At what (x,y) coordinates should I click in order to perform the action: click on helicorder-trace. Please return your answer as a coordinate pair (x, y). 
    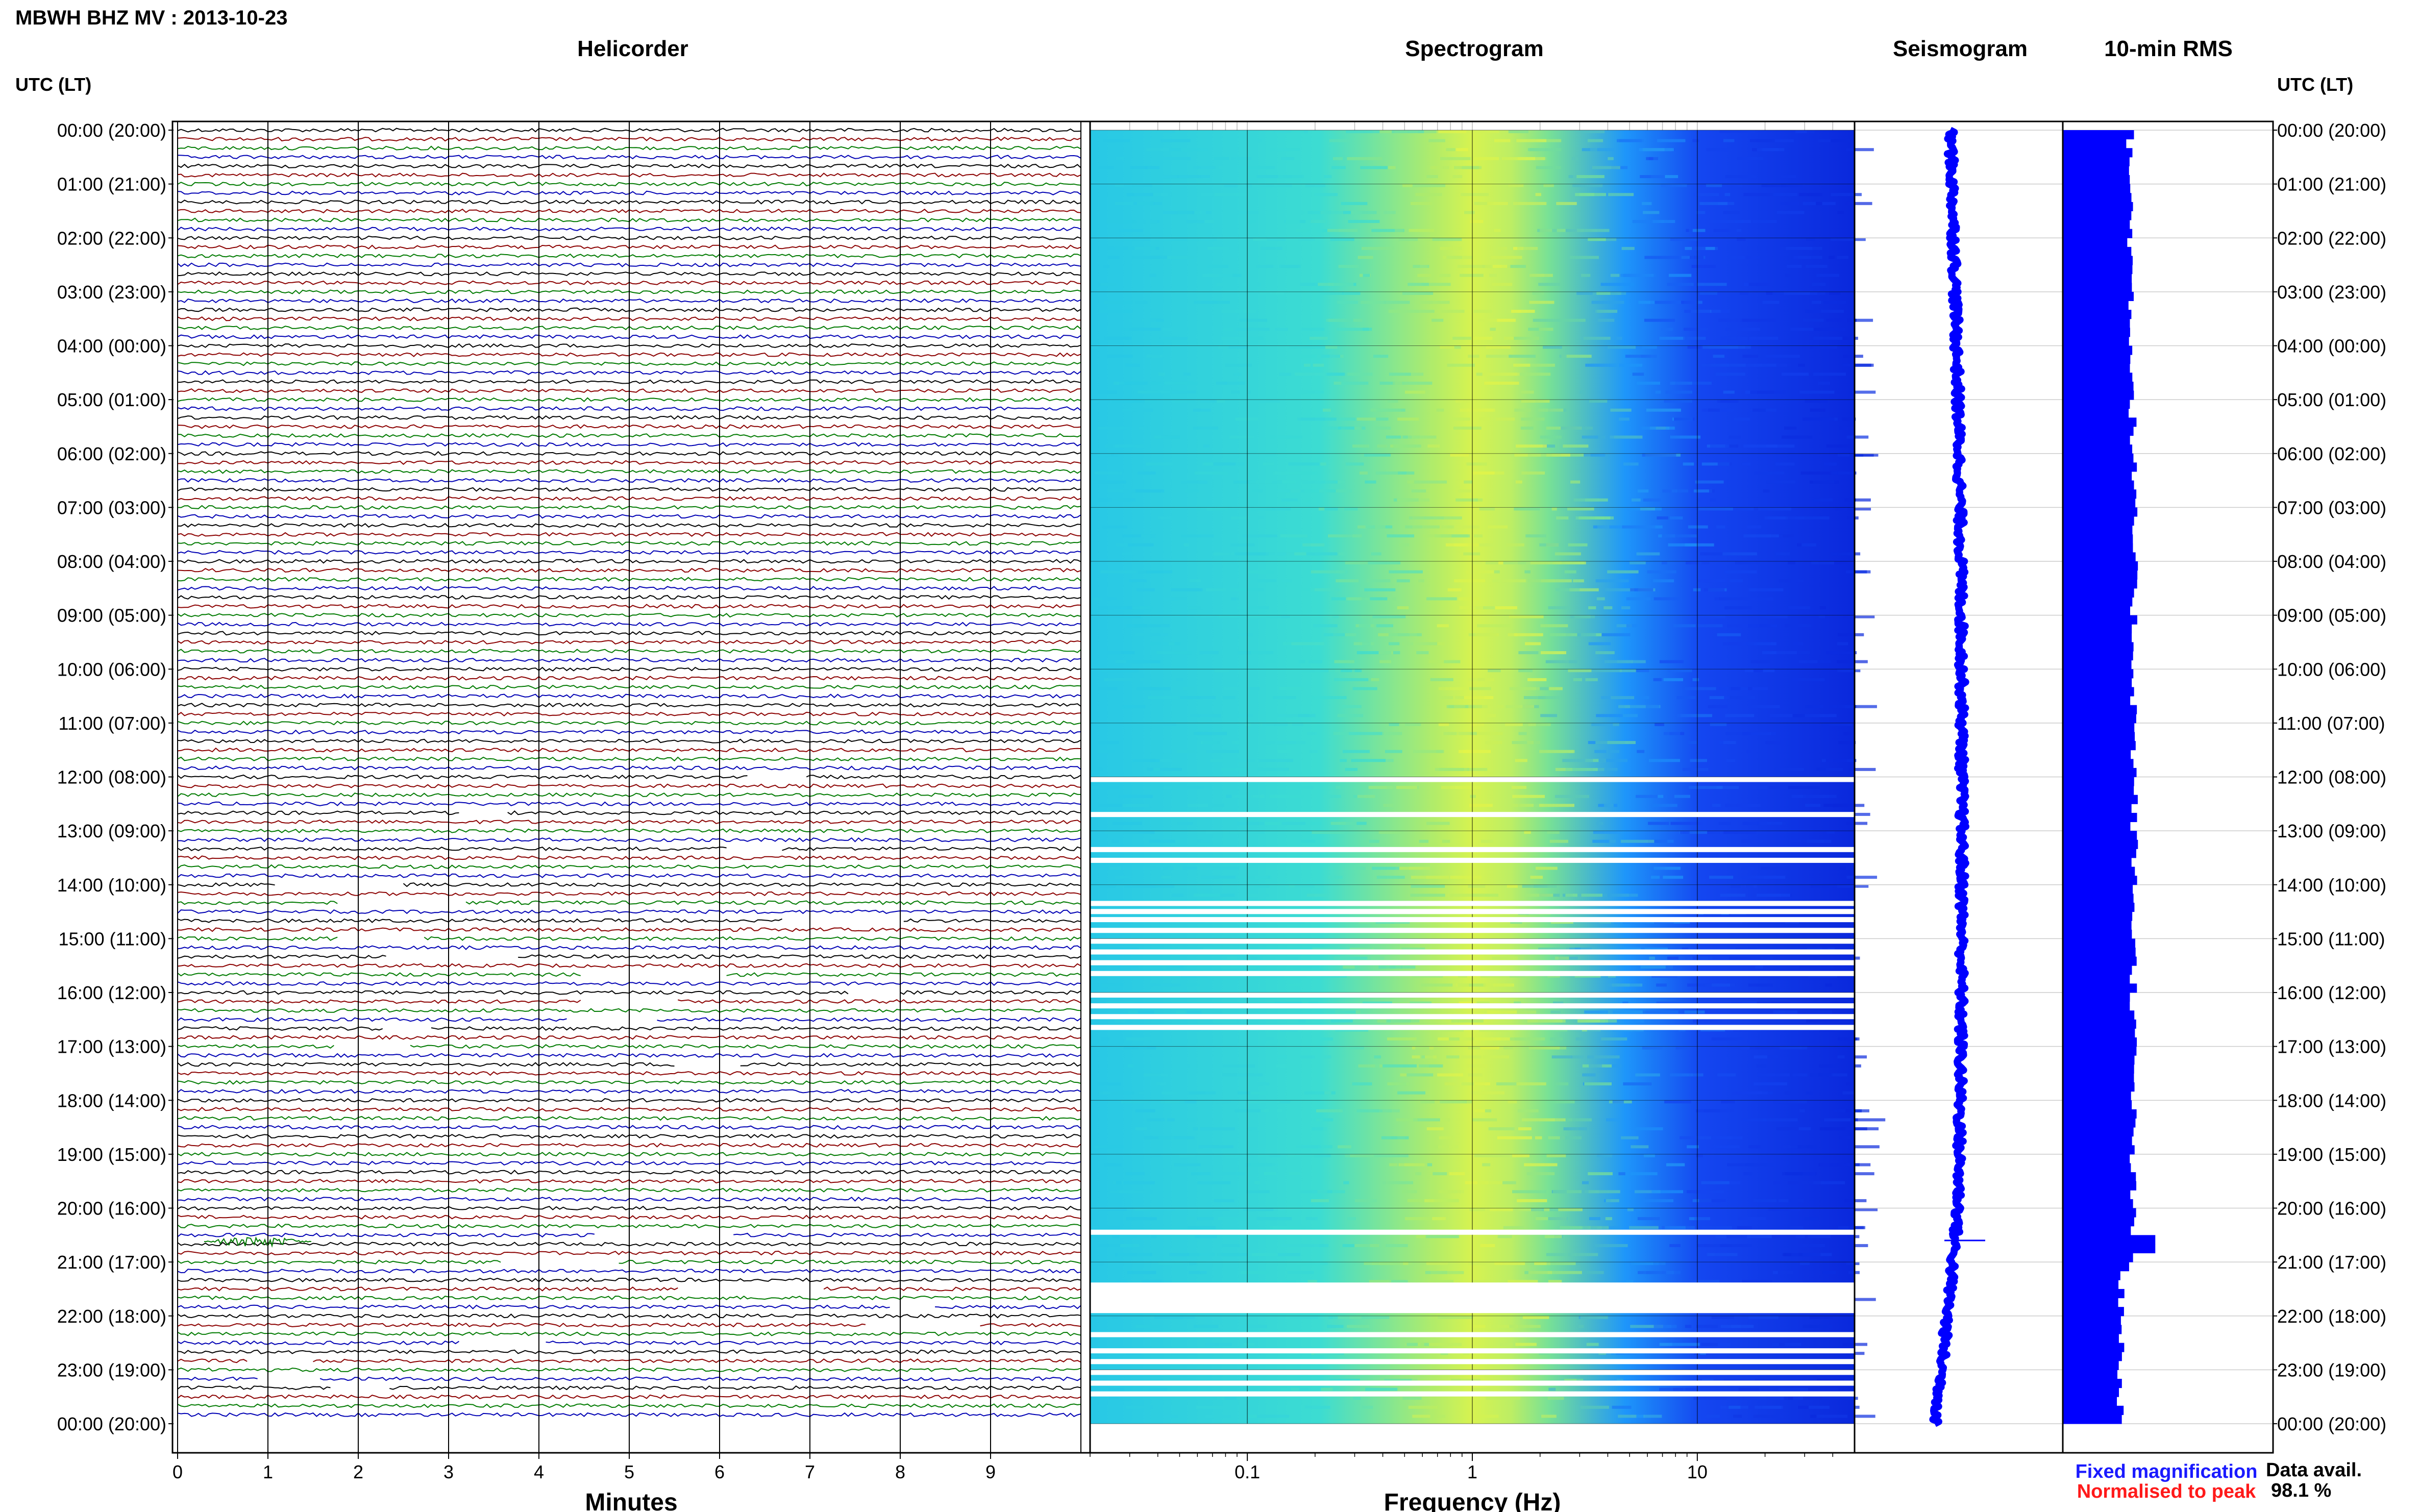
    Looking at the image, I should click on (629, 1343).